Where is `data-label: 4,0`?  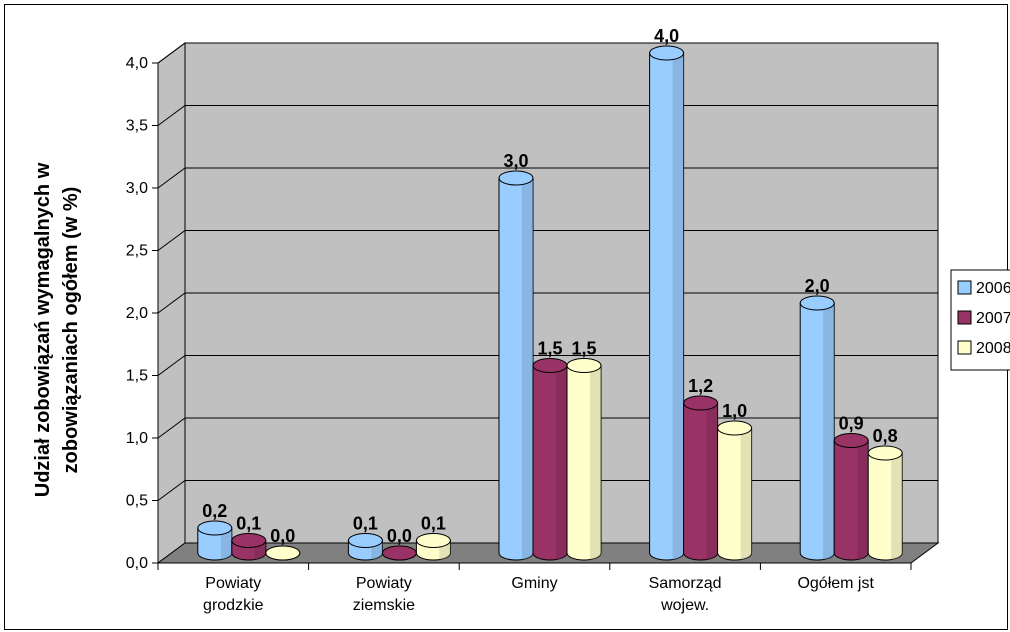
data-label: 4,0 is located at coordinates (666, 36).